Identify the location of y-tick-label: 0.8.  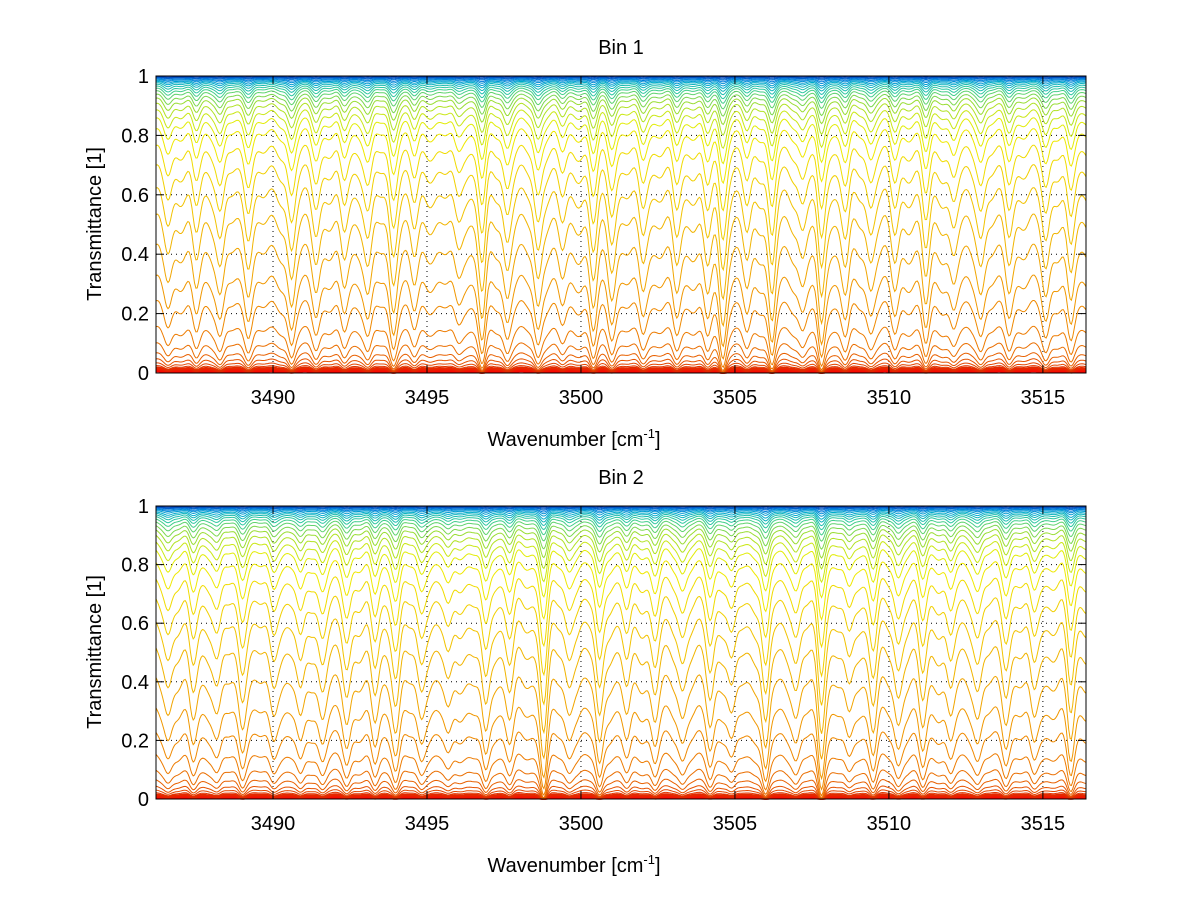
(135, 136).